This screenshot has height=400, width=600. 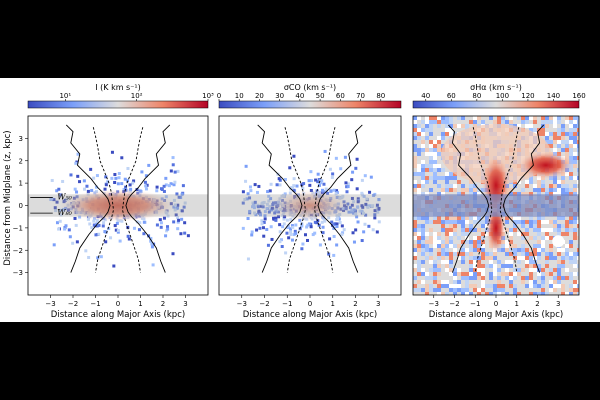 What do you see at coordinates (88, 198) in the screenshot?
I see `w50-contour` at bounding box center [88, 198].